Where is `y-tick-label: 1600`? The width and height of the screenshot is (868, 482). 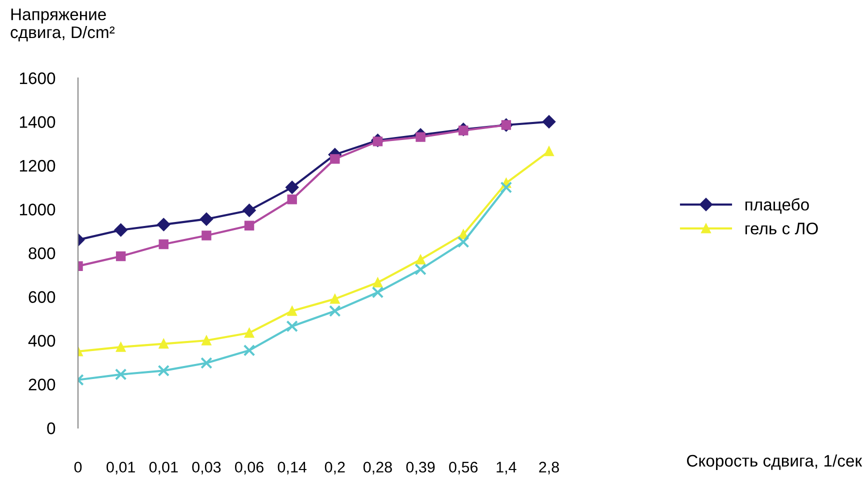 y-tick-label: 1600 is located at coordinates (38, 78).